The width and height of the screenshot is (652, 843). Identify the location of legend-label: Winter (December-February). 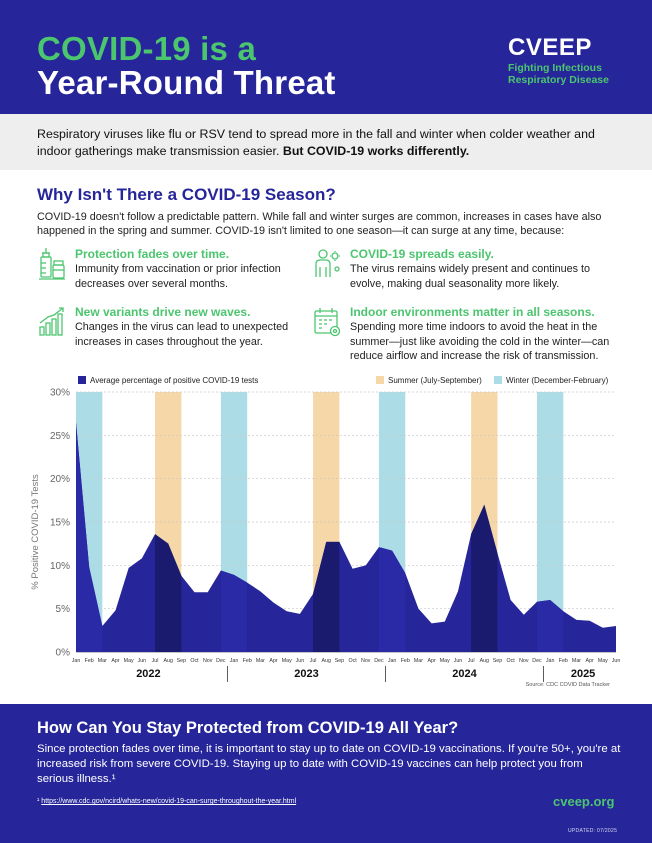
(557, 380).